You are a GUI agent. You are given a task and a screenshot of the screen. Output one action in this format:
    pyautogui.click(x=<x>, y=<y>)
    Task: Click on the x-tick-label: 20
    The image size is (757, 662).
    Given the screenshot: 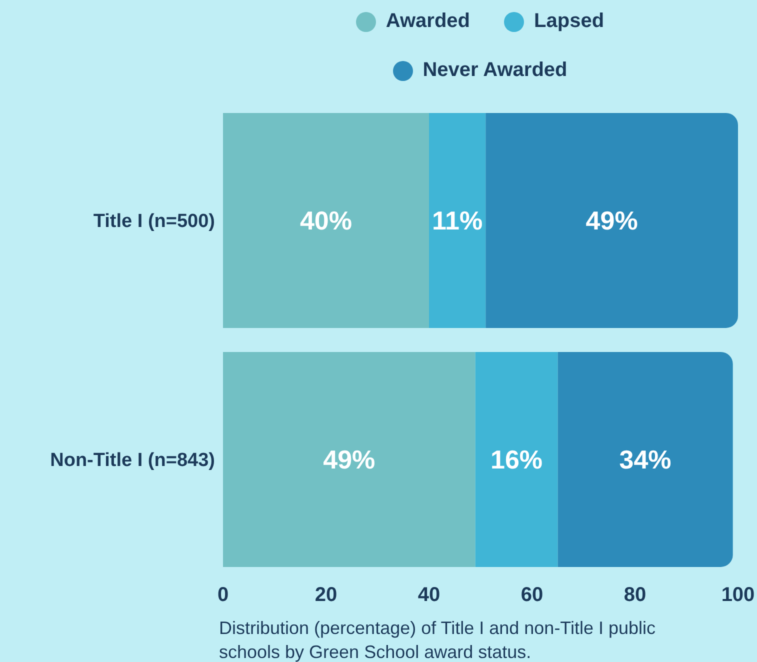 What is the action you would take?
    pyautogui.click(x=326, y=595)
    